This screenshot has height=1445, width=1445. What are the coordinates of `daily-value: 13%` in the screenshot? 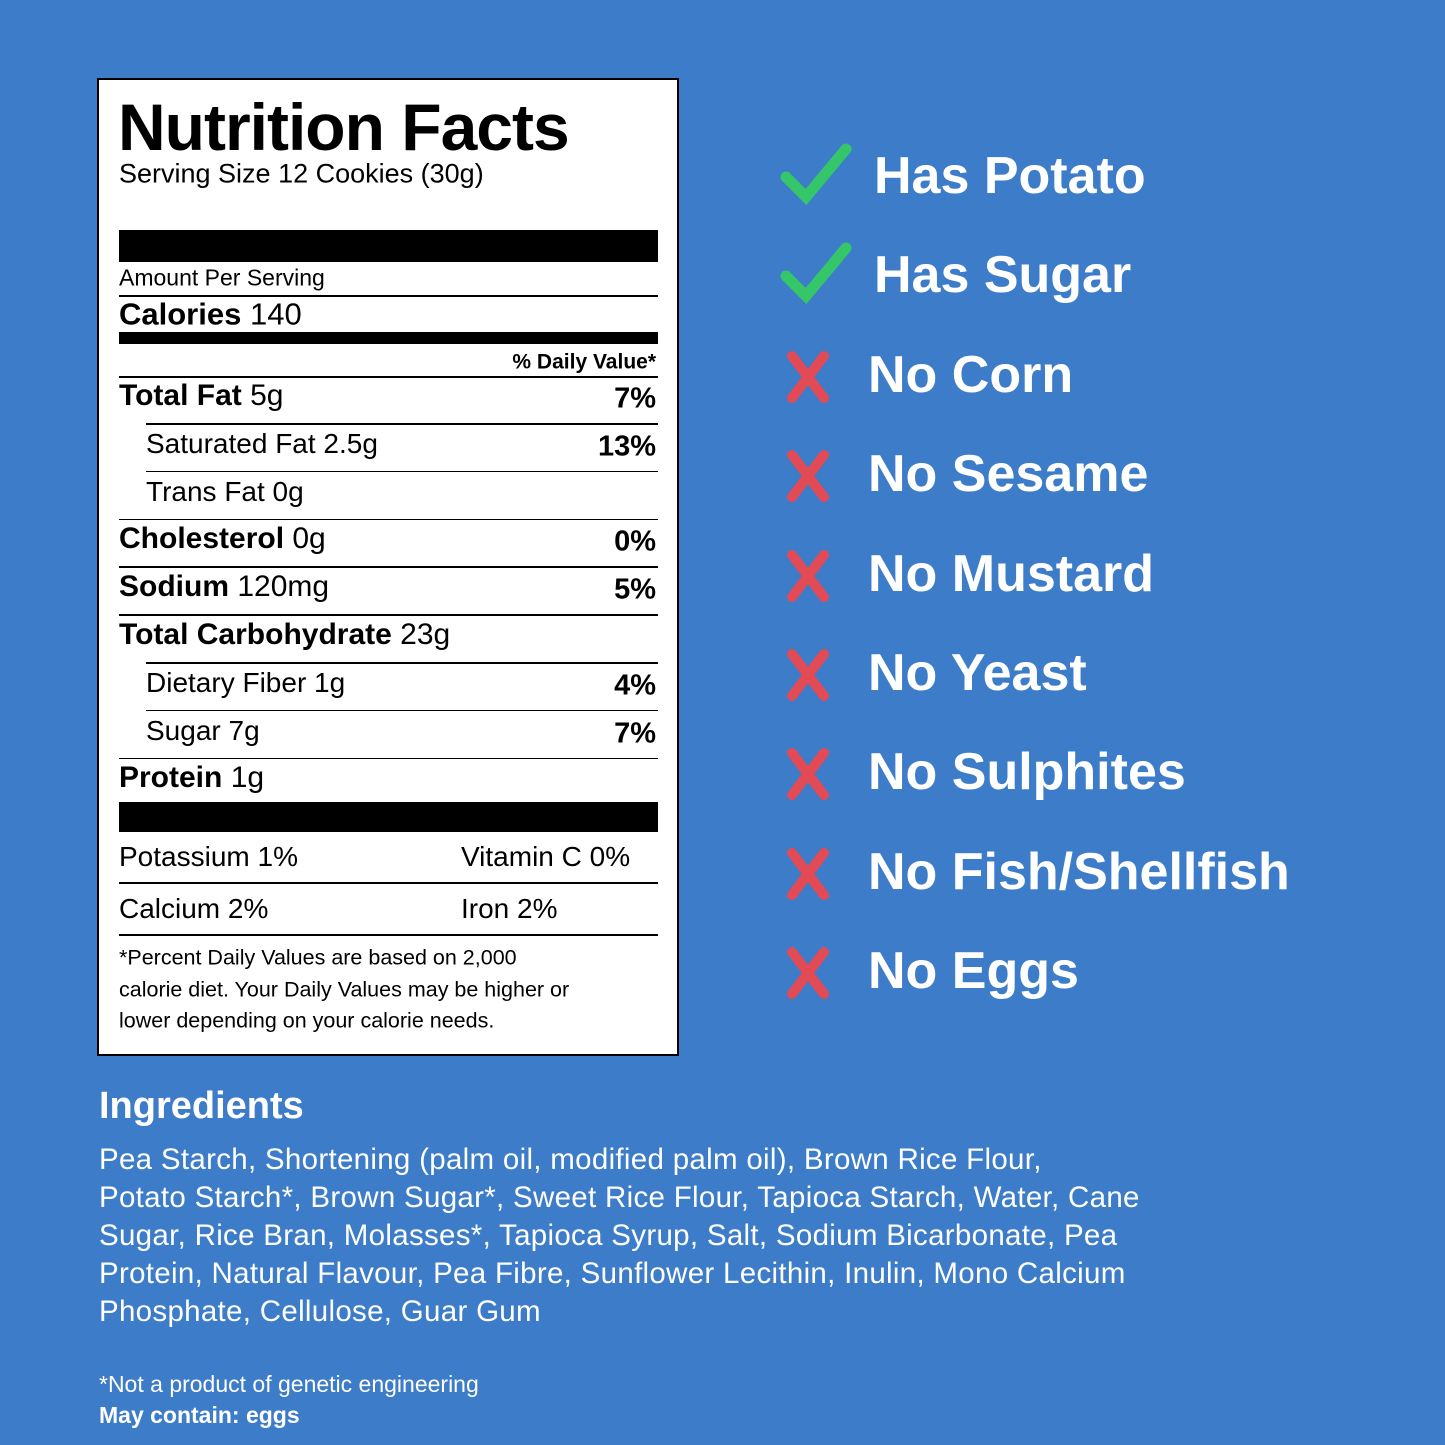 It's located at (626, 446).